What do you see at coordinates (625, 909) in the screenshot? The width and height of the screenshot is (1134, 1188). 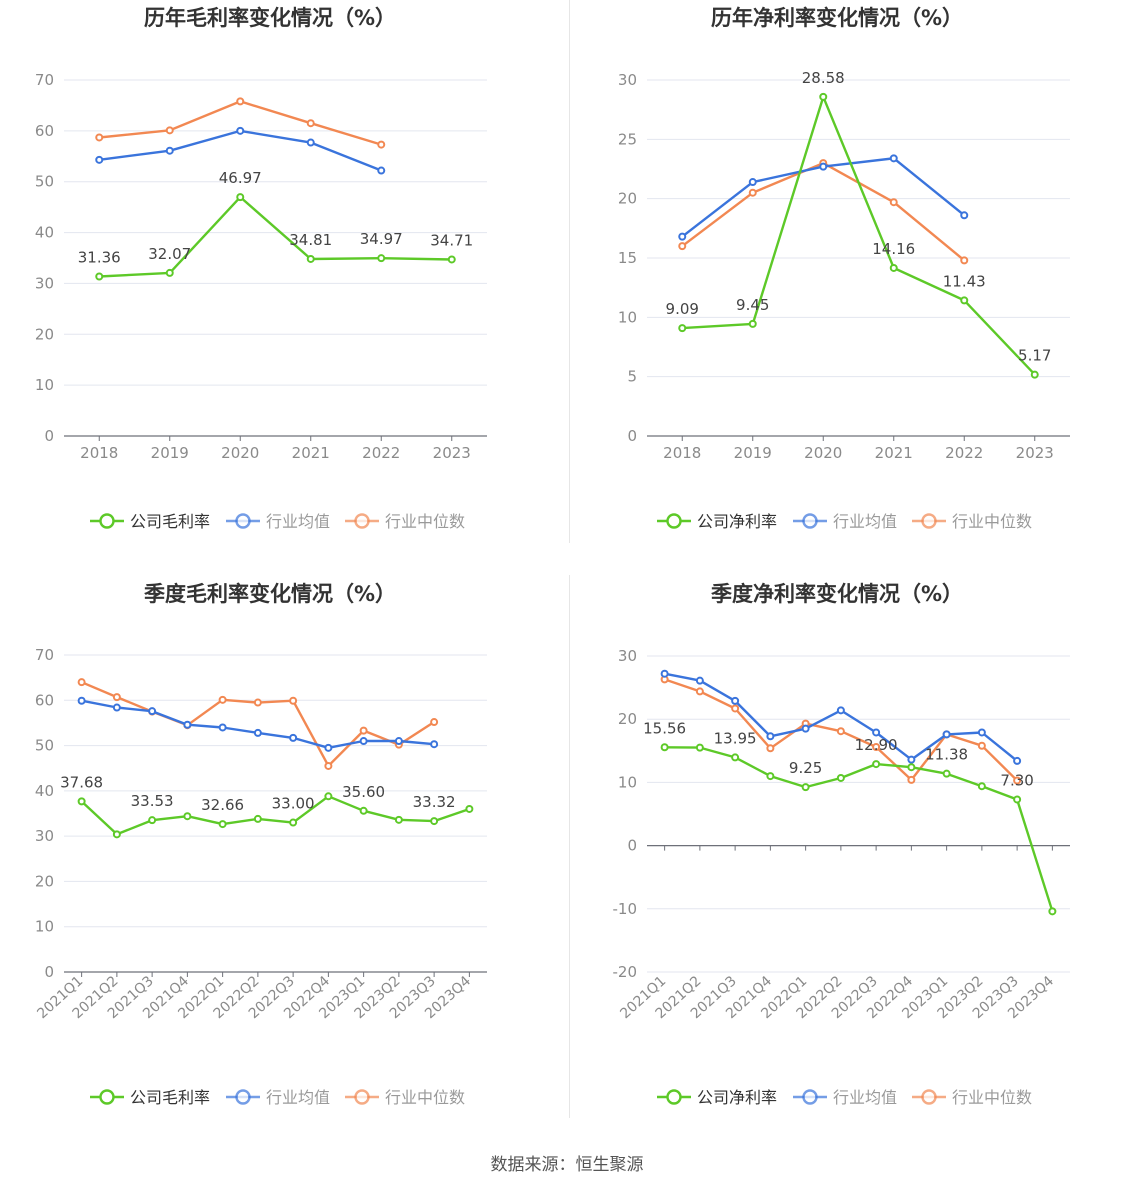 I see `y-tick-label: -10` at bounding box center [625, 909].